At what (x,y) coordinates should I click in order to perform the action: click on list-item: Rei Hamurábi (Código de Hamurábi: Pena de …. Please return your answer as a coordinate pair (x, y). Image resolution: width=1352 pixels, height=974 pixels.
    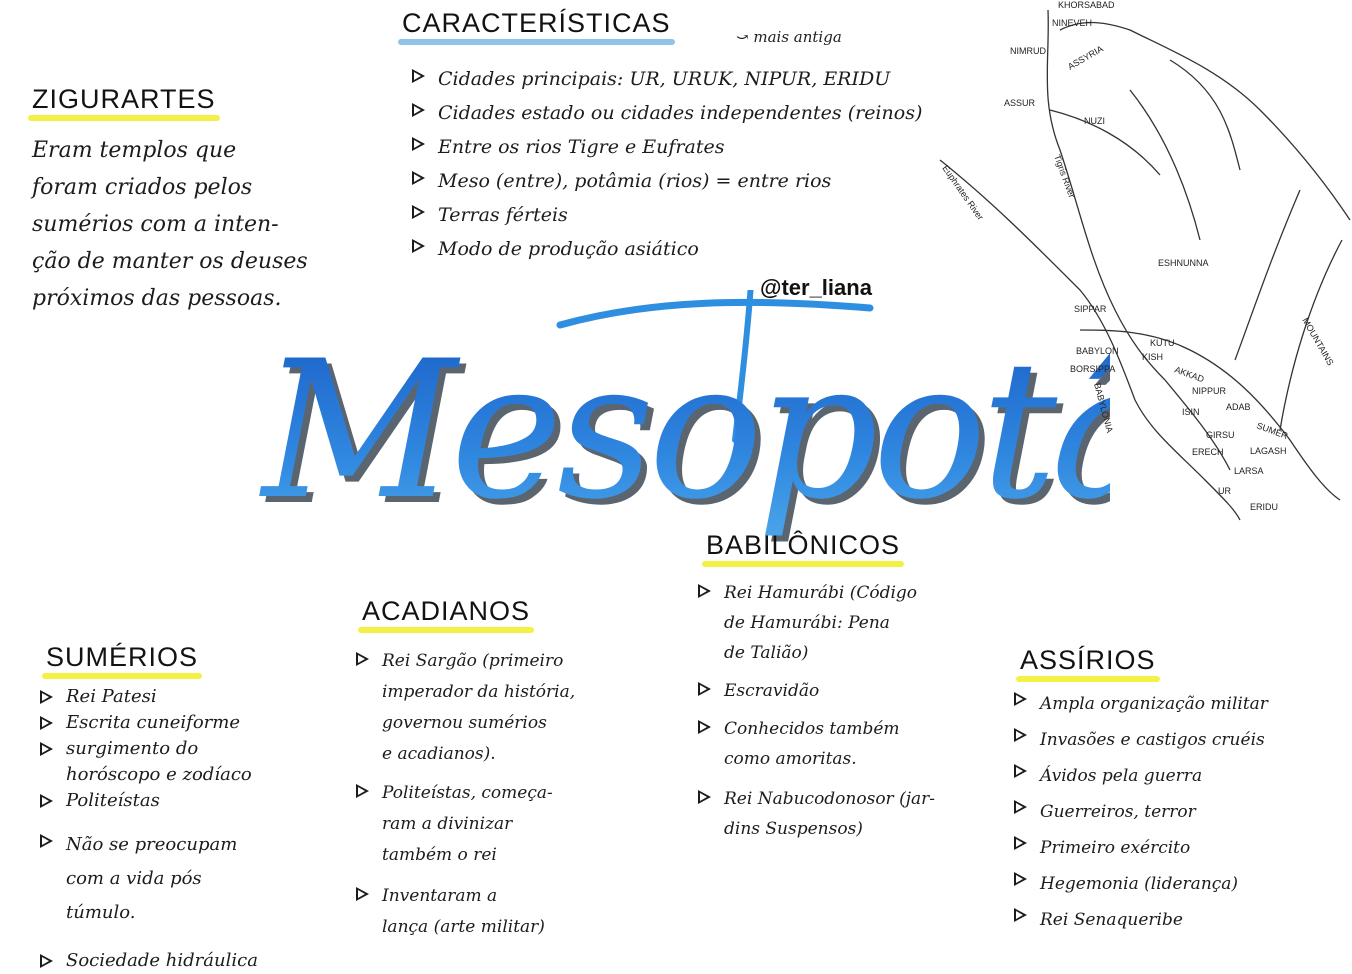
    Looking at the image, I should click on (816, 623).